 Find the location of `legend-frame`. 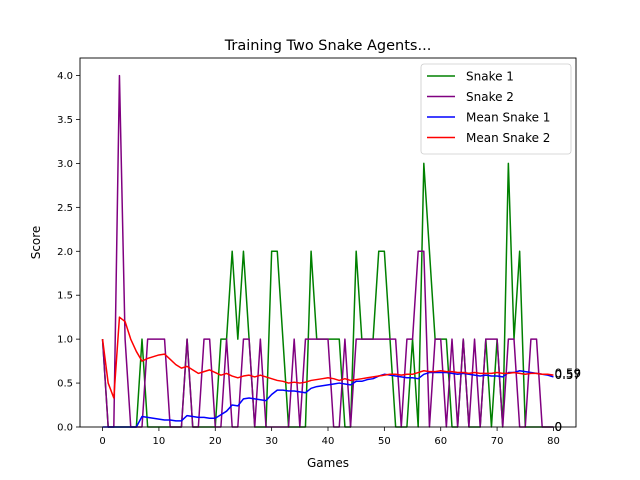

legend-frame is located at coordinates (496, 109).